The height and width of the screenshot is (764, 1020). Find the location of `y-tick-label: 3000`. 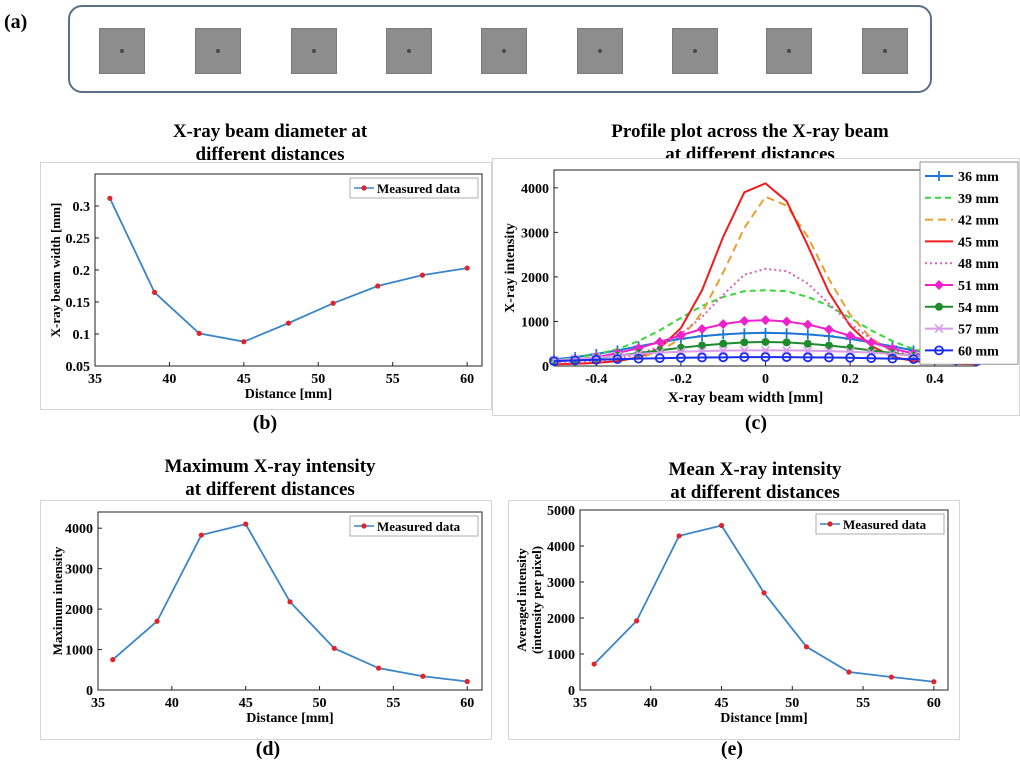

y-tick-label: 3000 is located at coordinates (535, 233).